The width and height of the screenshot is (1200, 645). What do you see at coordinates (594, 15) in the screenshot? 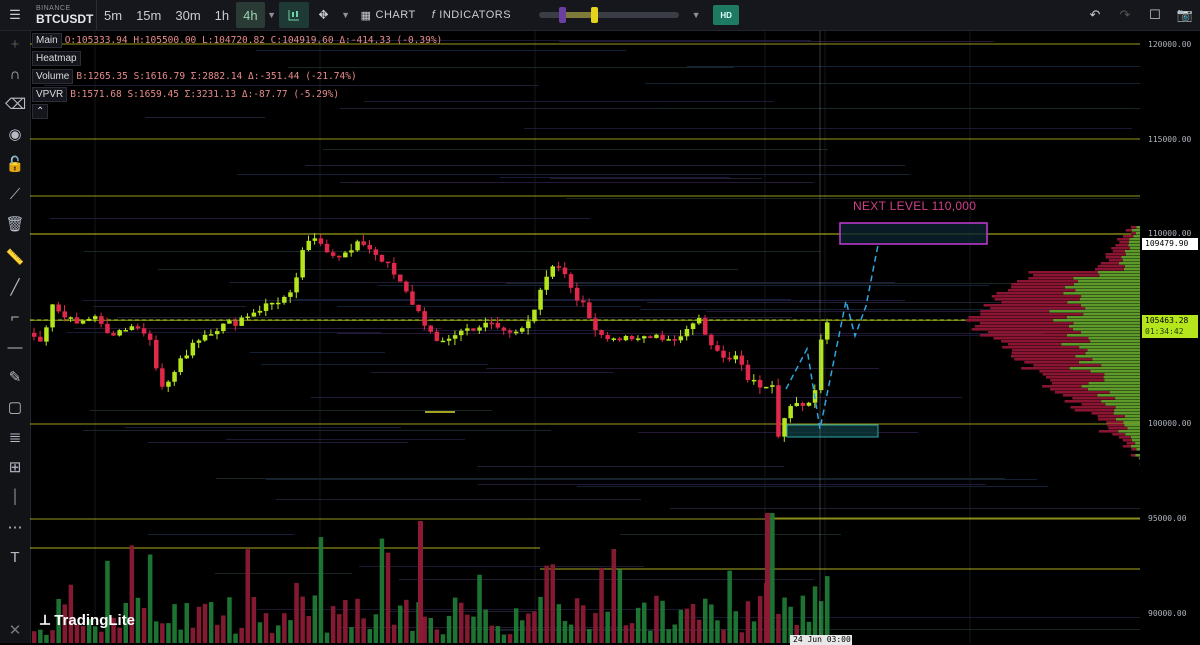
I see `slider-handle-high` at bounding box center [594, 15].